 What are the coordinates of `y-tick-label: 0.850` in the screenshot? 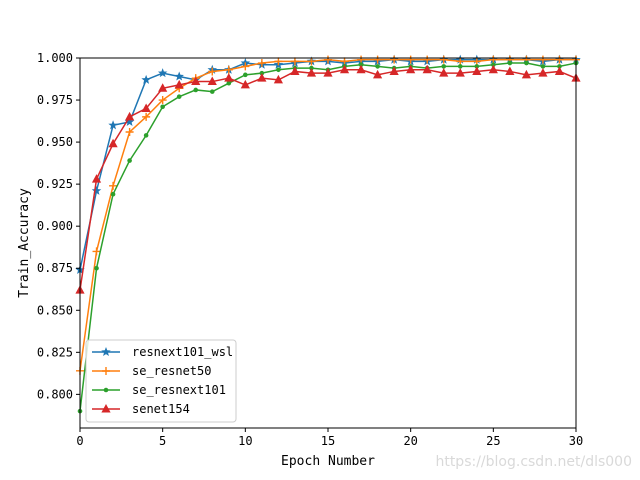 It's located at (55, 310).